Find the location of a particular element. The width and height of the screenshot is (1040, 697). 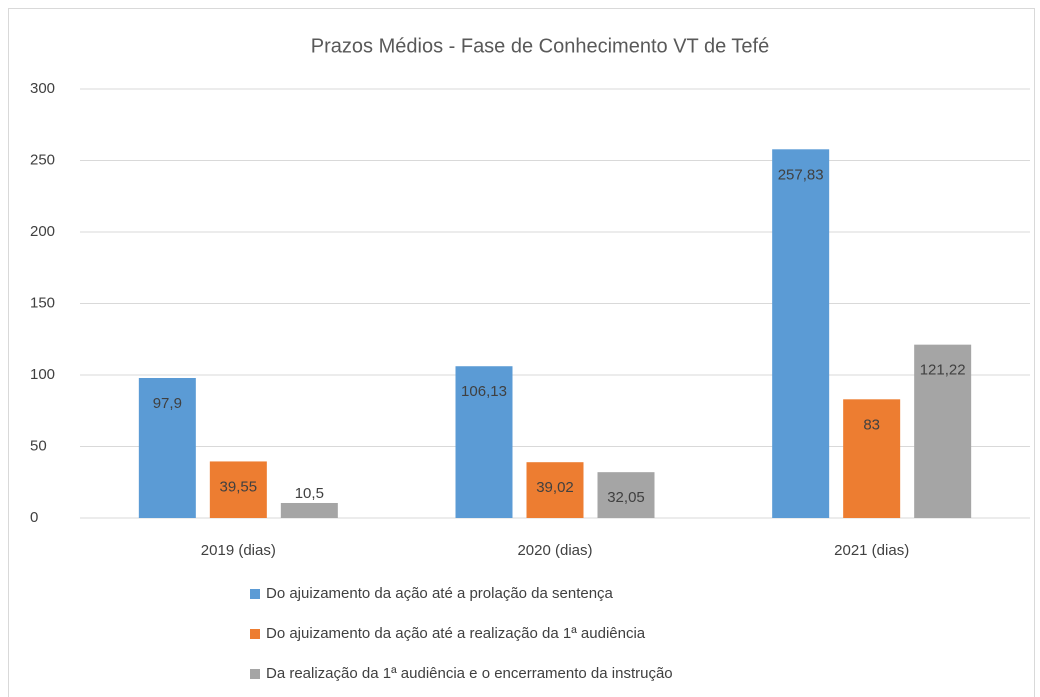

data-label: 257,83 is located at coordinates (801, 174).